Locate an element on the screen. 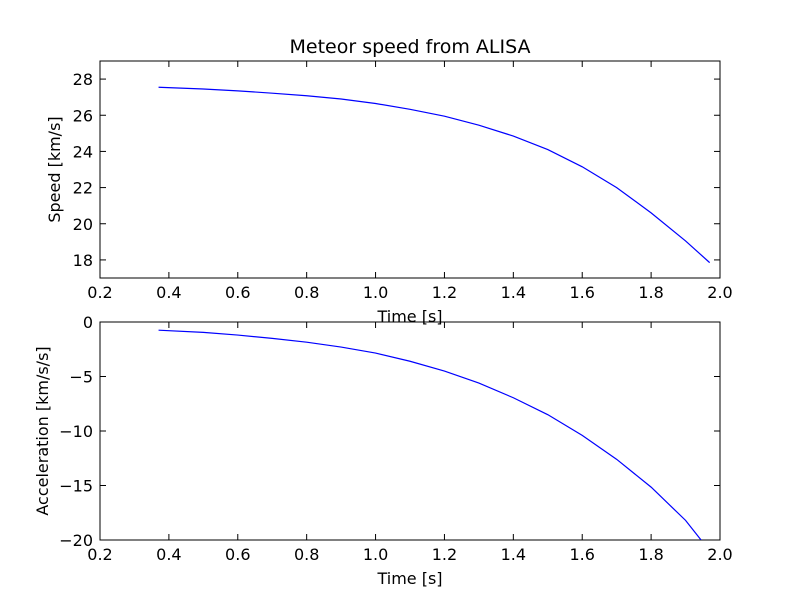 The height and width of the screenshot is (600, 800). speed-ytick-label: 28 is located at coordinates (83, 79).